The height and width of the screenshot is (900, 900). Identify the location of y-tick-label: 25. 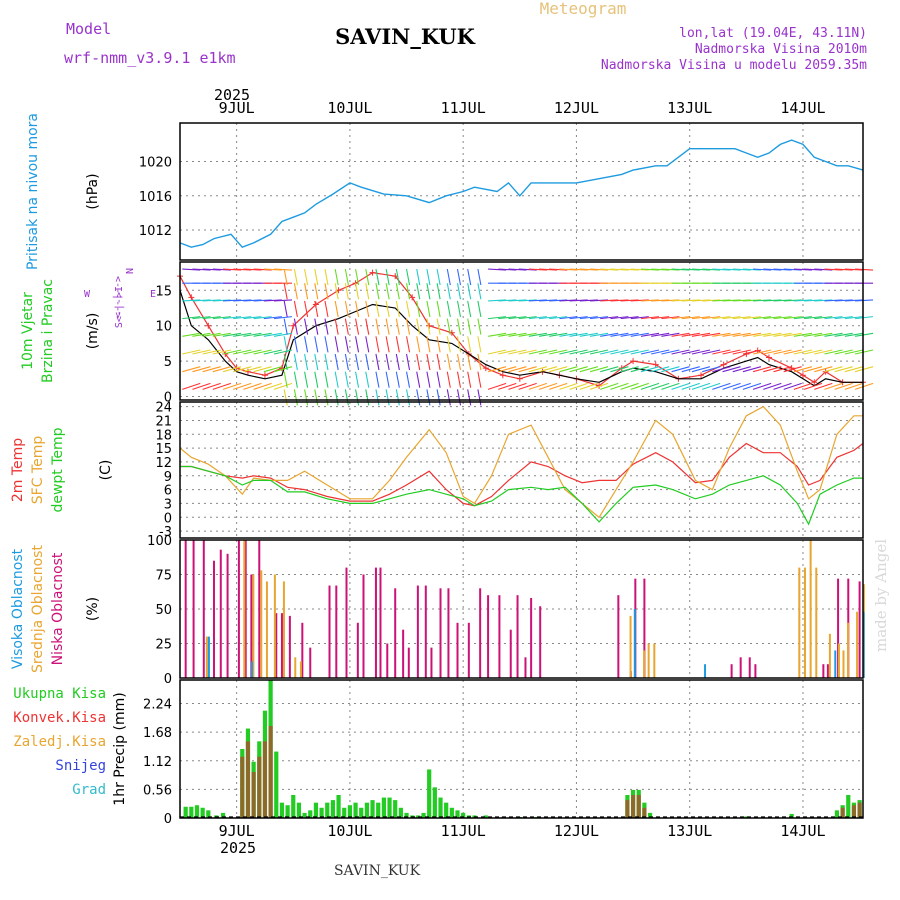
(163, 645).